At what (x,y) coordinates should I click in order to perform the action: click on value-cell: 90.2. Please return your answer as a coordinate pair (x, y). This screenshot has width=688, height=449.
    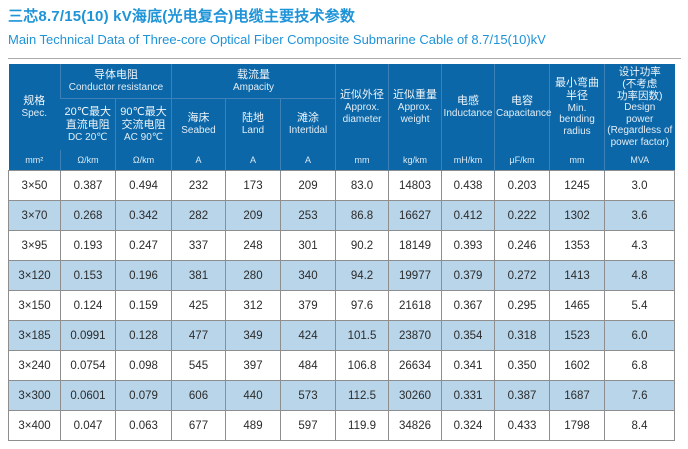
    Looking at the image, I should click on (362, 245).